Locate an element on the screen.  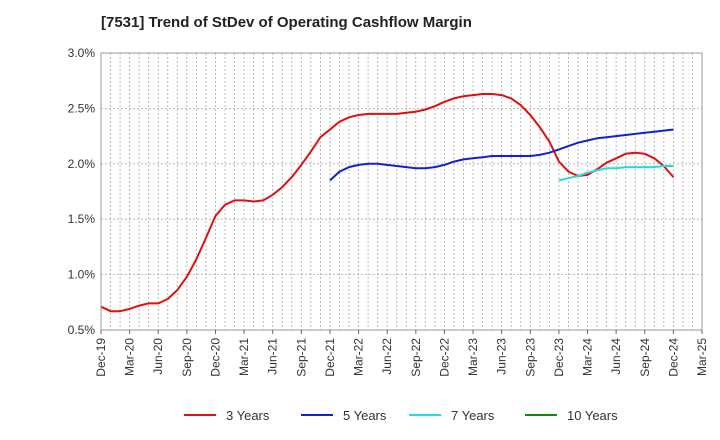
x-tick-label: Sep-22 is located at coordinates (416, 357).